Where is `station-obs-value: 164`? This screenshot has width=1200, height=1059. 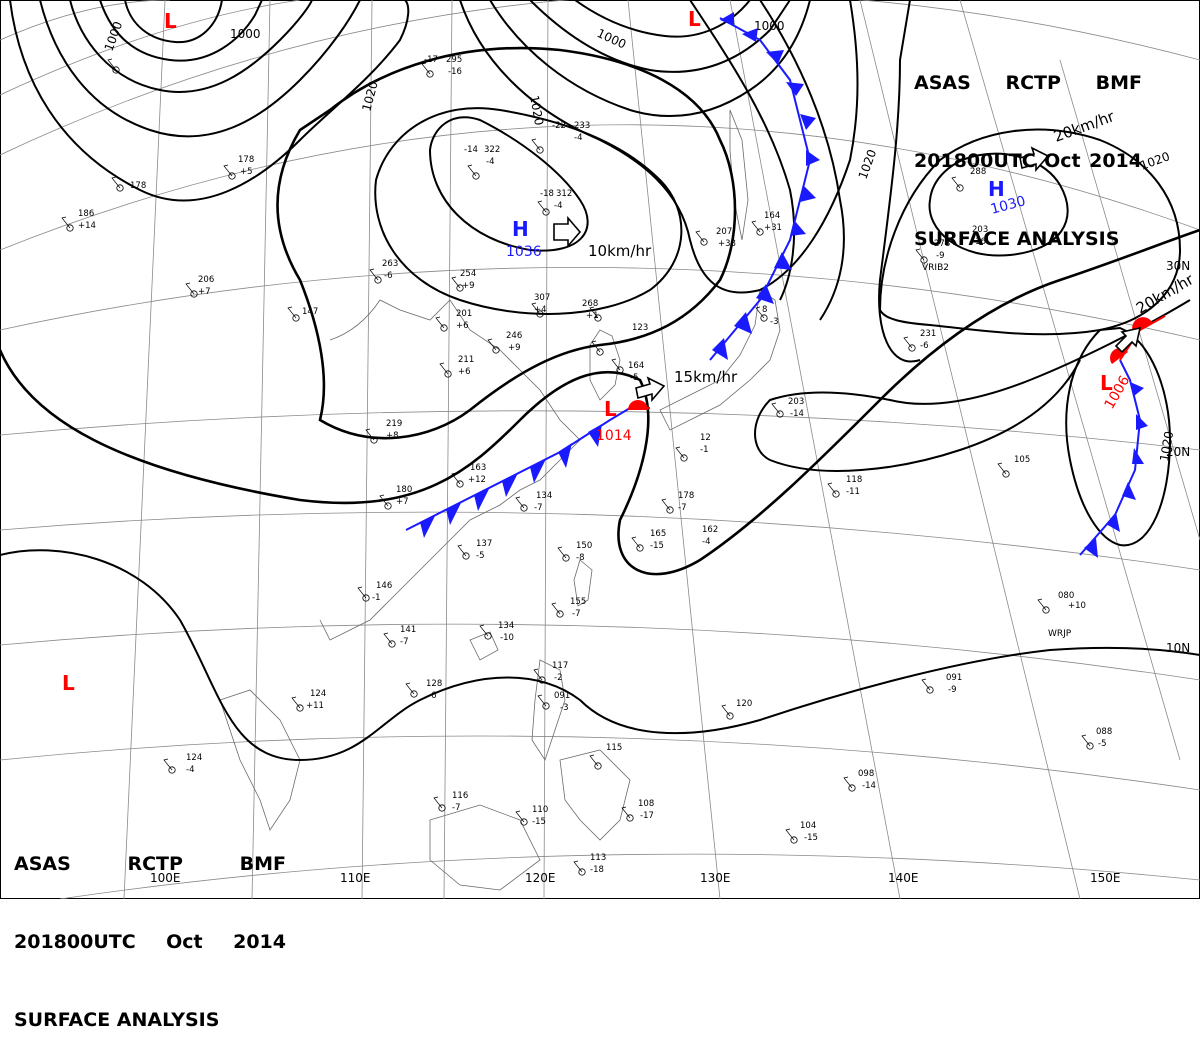
station-obs-value: 164 is located at coordinates (772, 216).